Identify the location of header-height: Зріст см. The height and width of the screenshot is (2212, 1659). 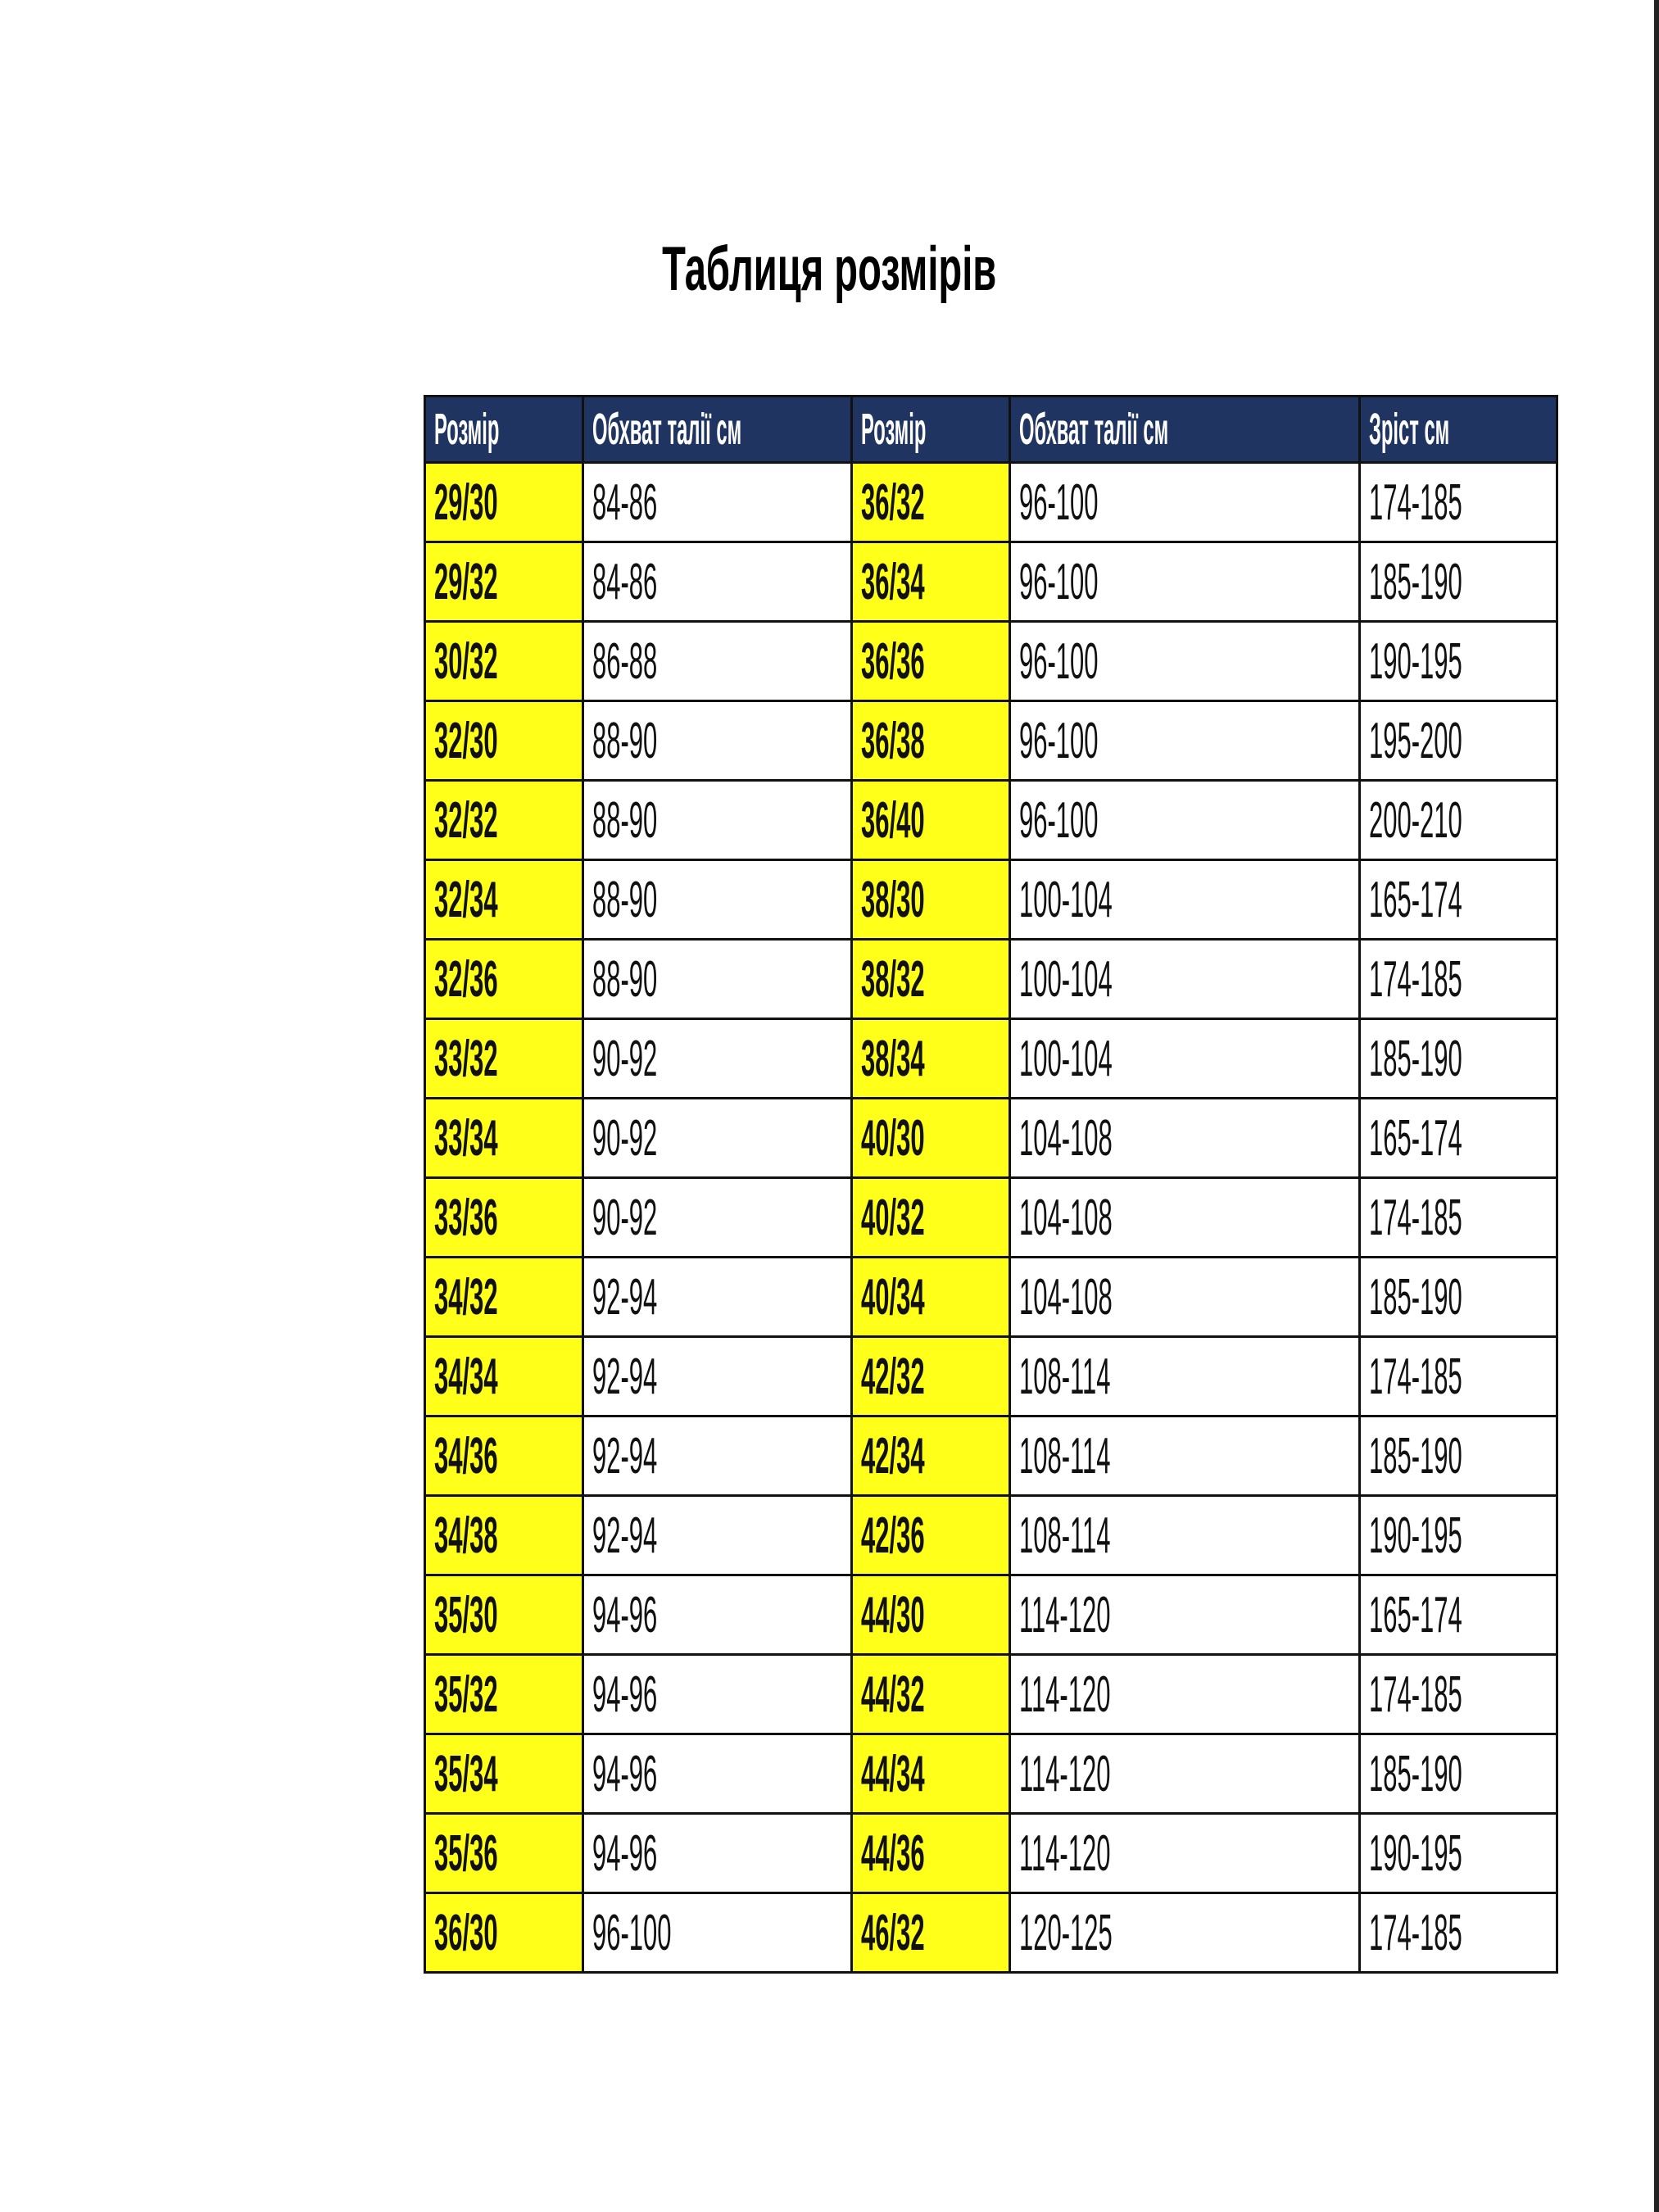
(1458, 429).